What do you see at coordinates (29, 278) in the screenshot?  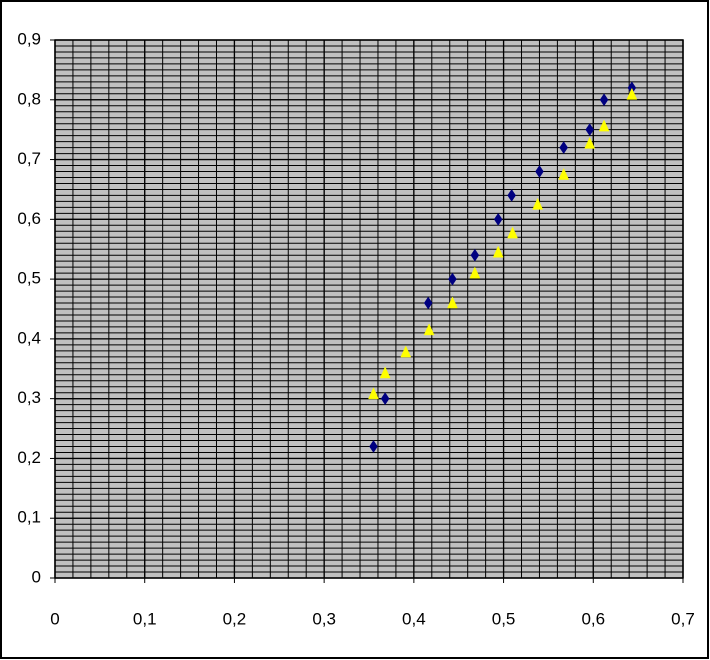 I see `y-tick-label: 0,5` at bounding box center [29, 278].